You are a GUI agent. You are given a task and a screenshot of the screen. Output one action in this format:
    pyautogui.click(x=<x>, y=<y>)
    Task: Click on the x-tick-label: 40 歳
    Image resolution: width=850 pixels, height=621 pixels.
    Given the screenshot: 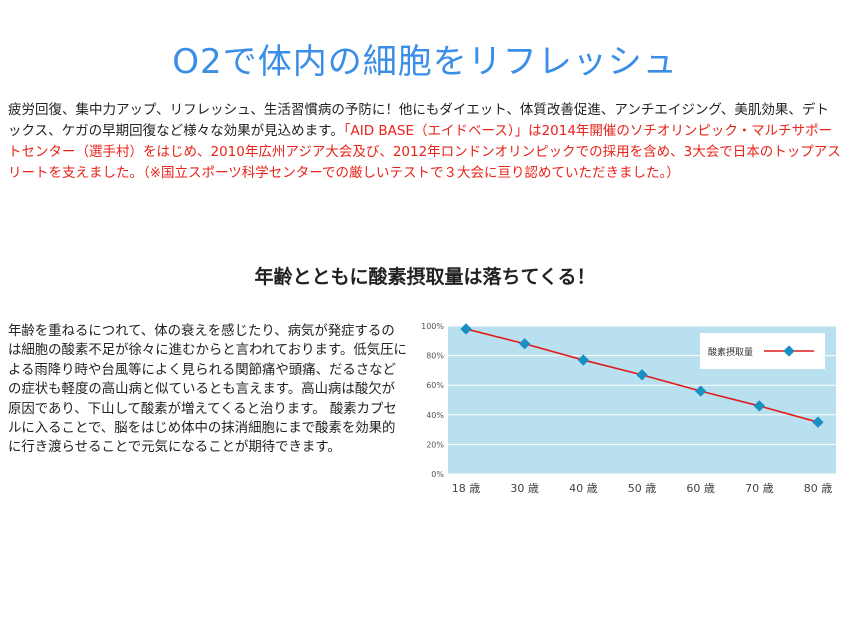 What is the action you would take?
    pyautogui.click(x=583, y=488)
    